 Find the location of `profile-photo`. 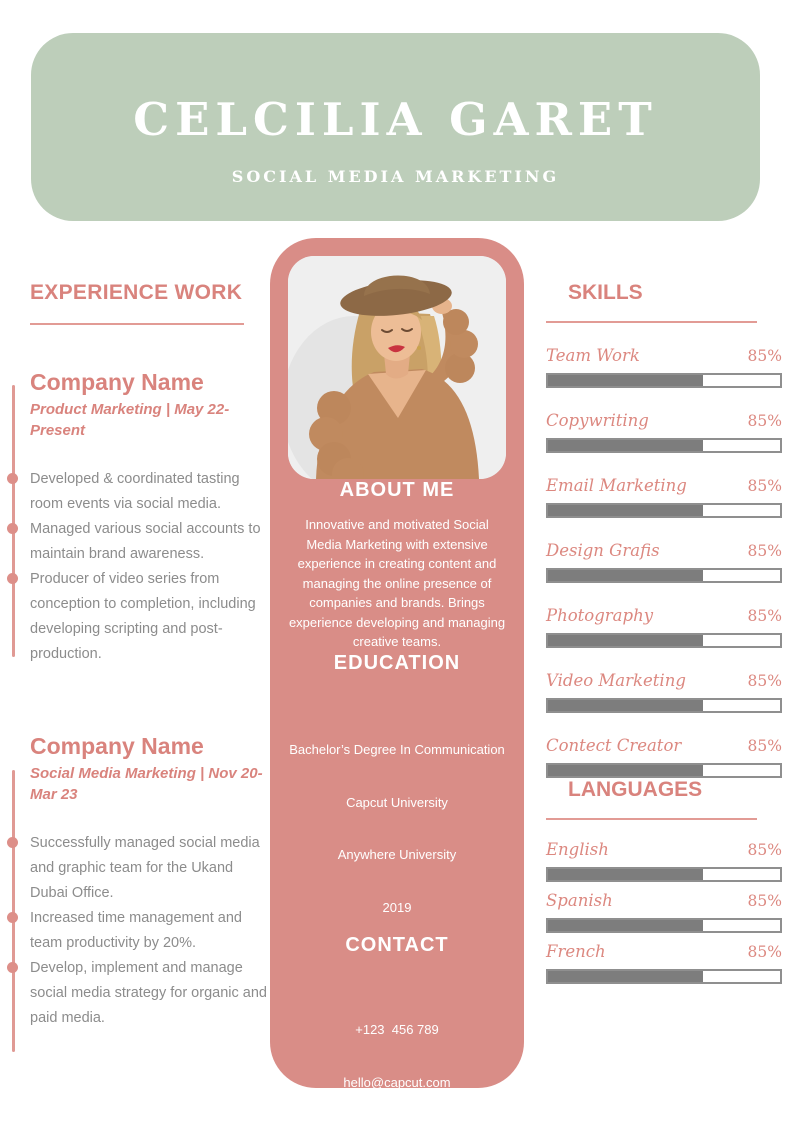

profile-photo is located at coordinates (397, 367).